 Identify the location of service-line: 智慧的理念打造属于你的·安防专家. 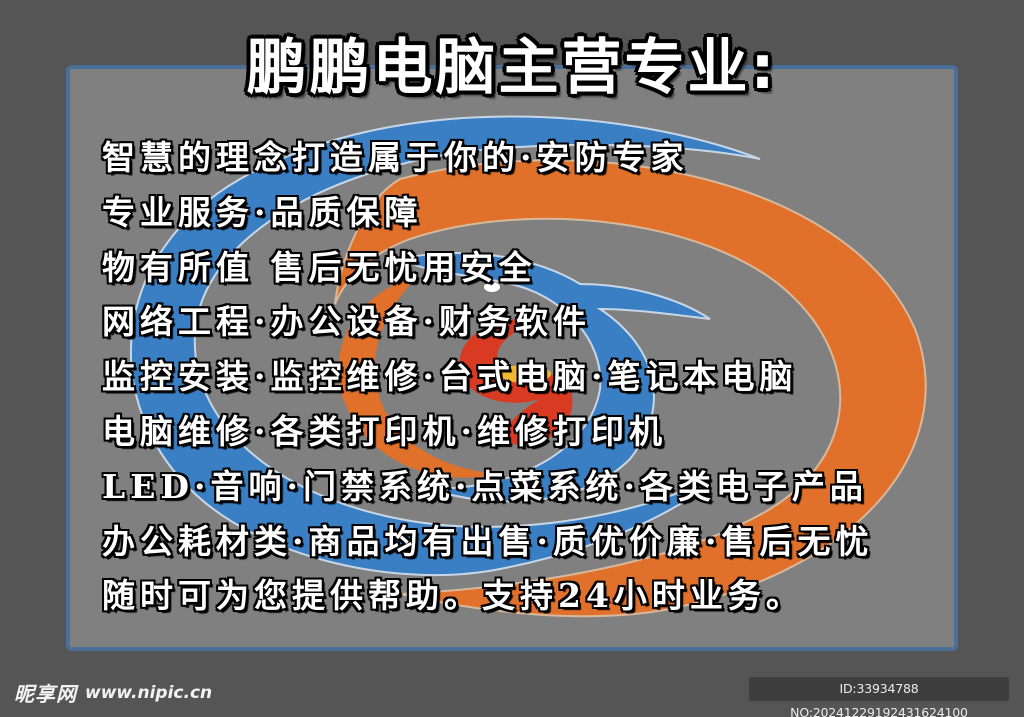
(395, 157).